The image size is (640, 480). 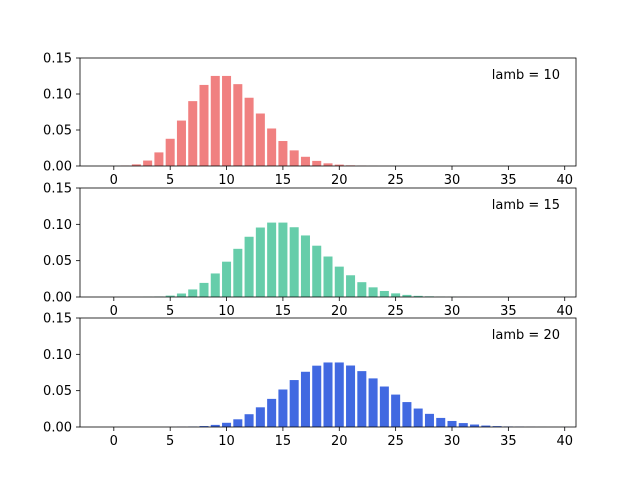 What do you see at coordinates (526, 75) in the screenshot?
I see `annotation-label: lamb = 10` at bounding box center [526, 75].